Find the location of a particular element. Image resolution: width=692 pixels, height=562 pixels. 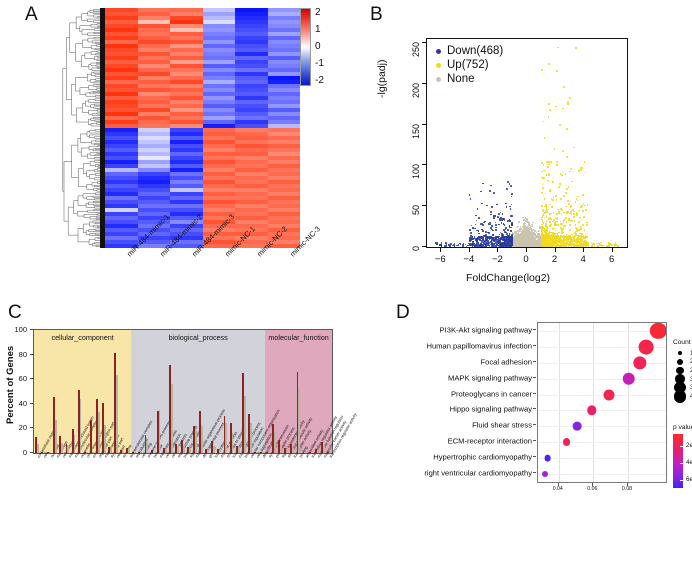

volcano-x-tick-label: 2 is located at coordinates (554, 259).